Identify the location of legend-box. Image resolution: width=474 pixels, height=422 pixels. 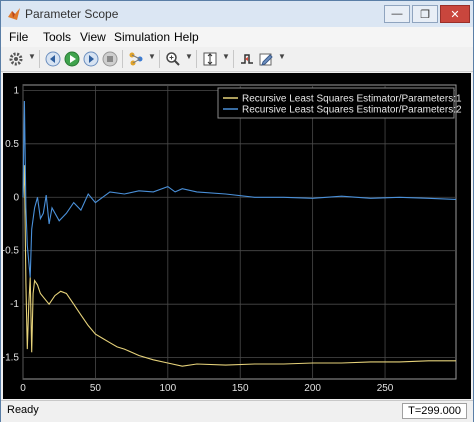
(336, 103).